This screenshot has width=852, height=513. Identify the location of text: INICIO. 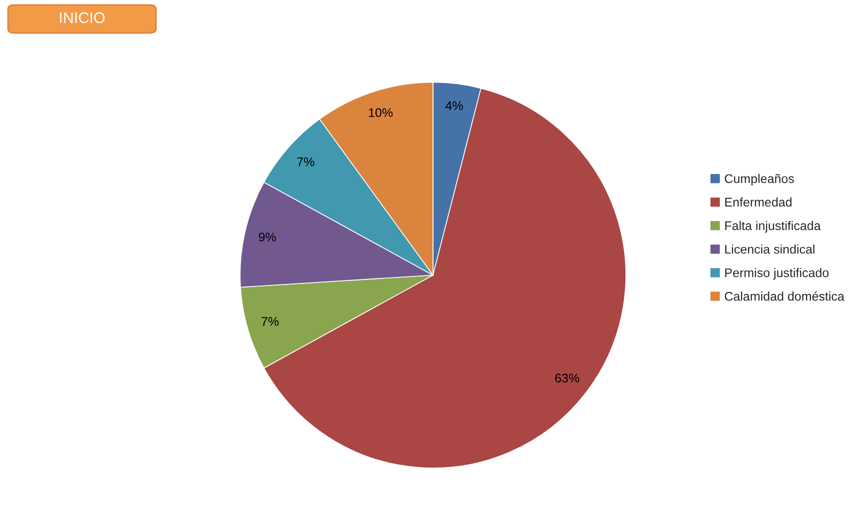
(82, 18).